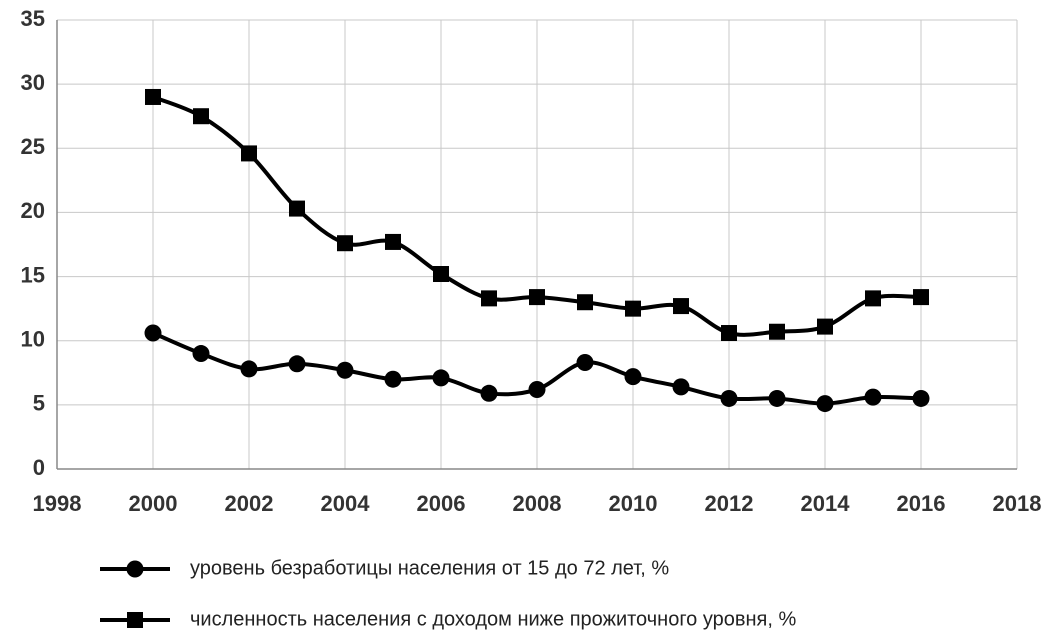 The height and width of the screenshot is (633, 1049). I want to click on x-tick-label: 2018, so click(1017, 503).